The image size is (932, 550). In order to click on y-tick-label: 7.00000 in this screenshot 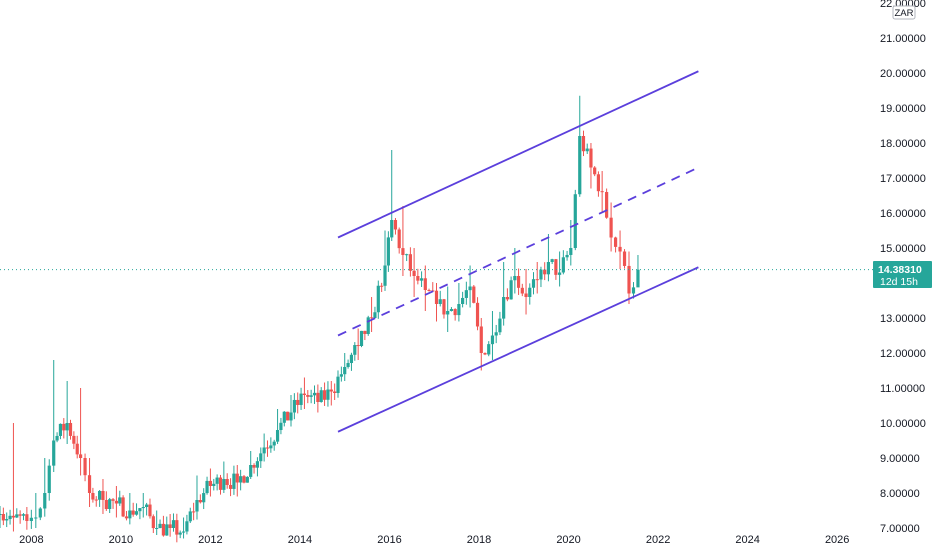, I will do `click(900, 529)`.